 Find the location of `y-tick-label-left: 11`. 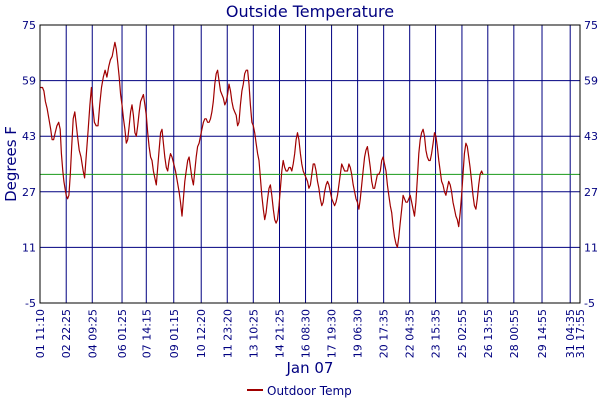

y-tick-label-left: 11 is located at coordinates (29, 247).